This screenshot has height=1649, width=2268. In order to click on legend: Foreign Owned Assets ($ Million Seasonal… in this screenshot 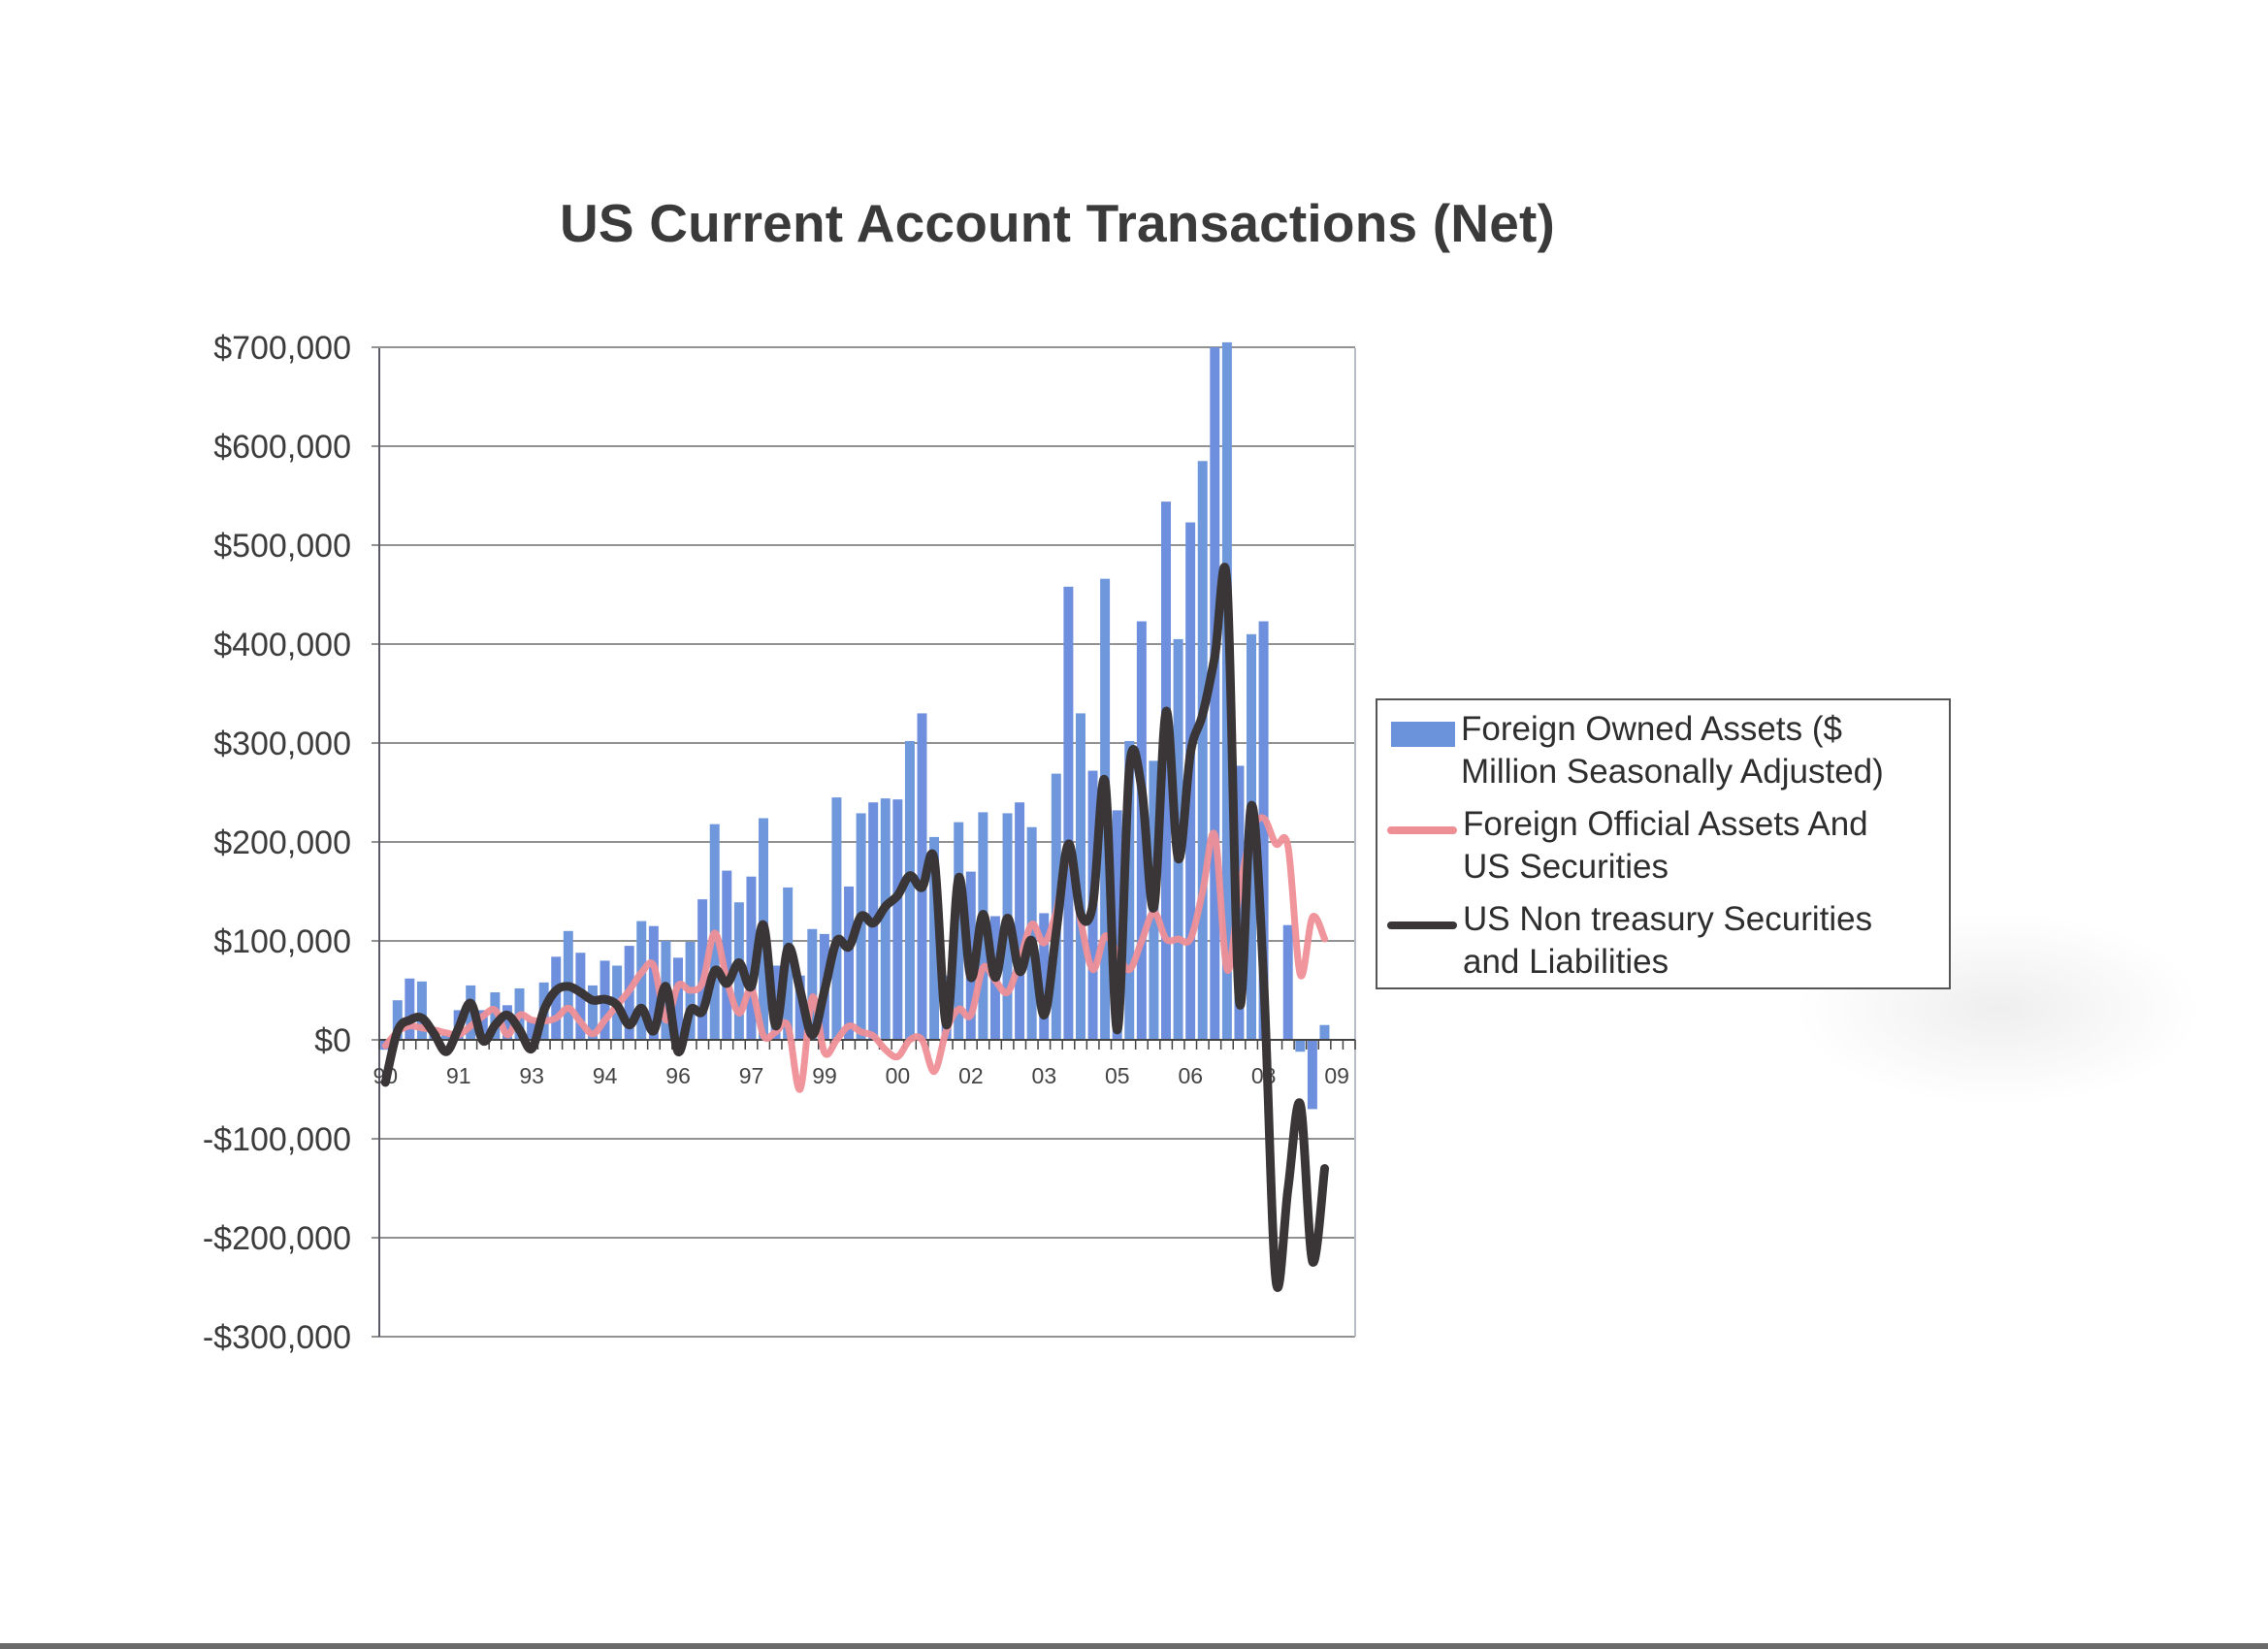, I will do `click(1663, 843)`.